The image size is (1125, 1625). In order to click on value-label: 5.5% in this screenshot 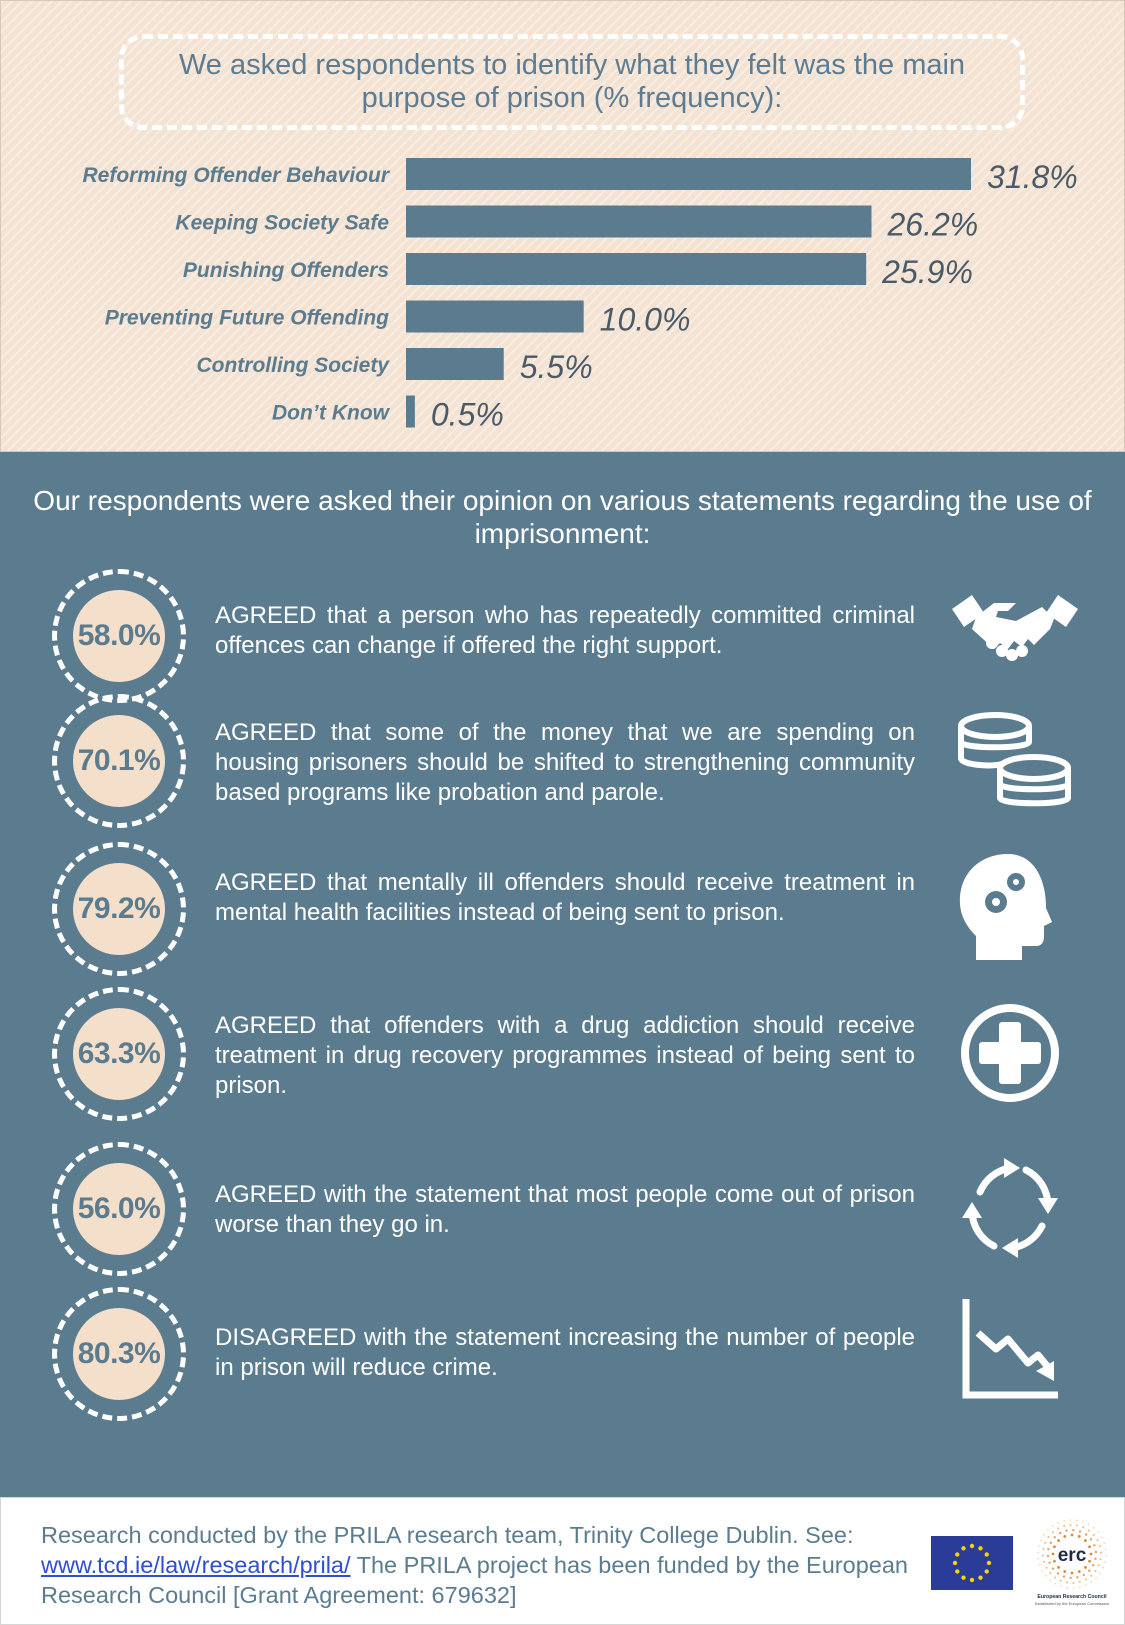, I will do `click(556, 367)`.